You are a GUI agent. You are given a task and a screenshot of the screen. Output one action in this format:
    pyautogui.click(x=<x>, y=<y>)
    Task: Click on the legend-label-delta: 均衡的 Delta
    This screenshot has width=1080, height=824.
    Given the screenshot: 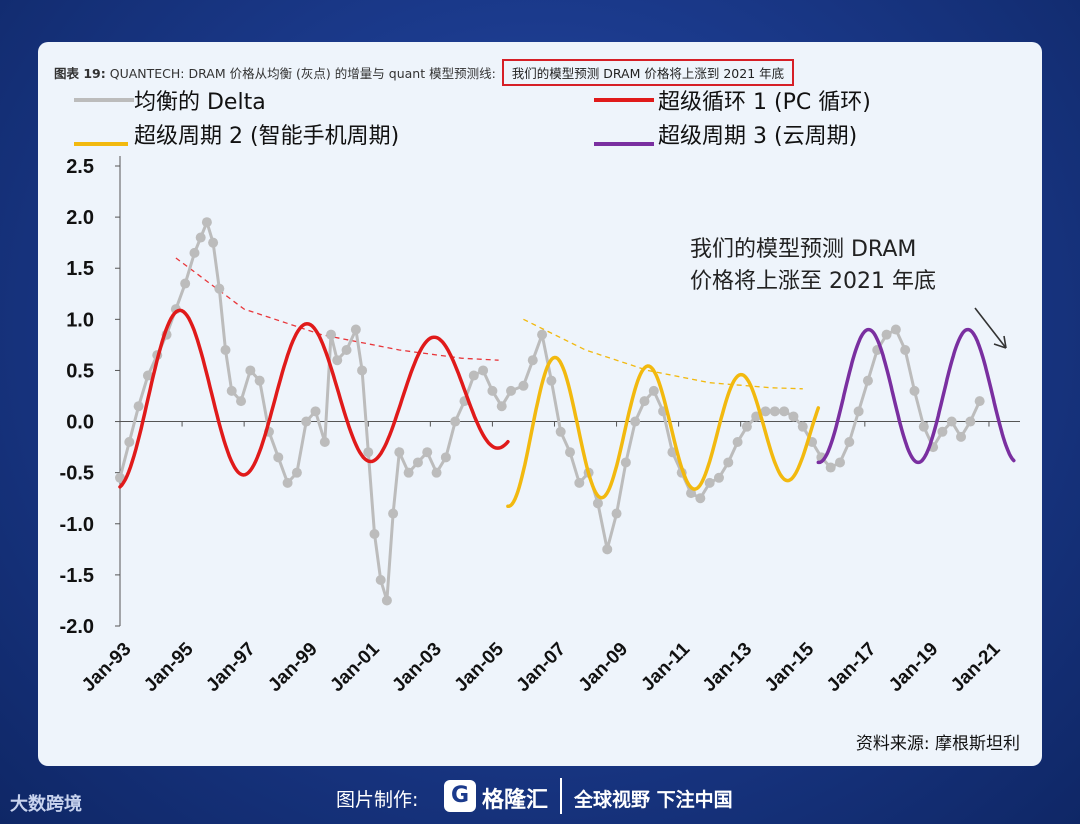 What is the action you would take?
    pyautogui.click(x=200, y=102)
    